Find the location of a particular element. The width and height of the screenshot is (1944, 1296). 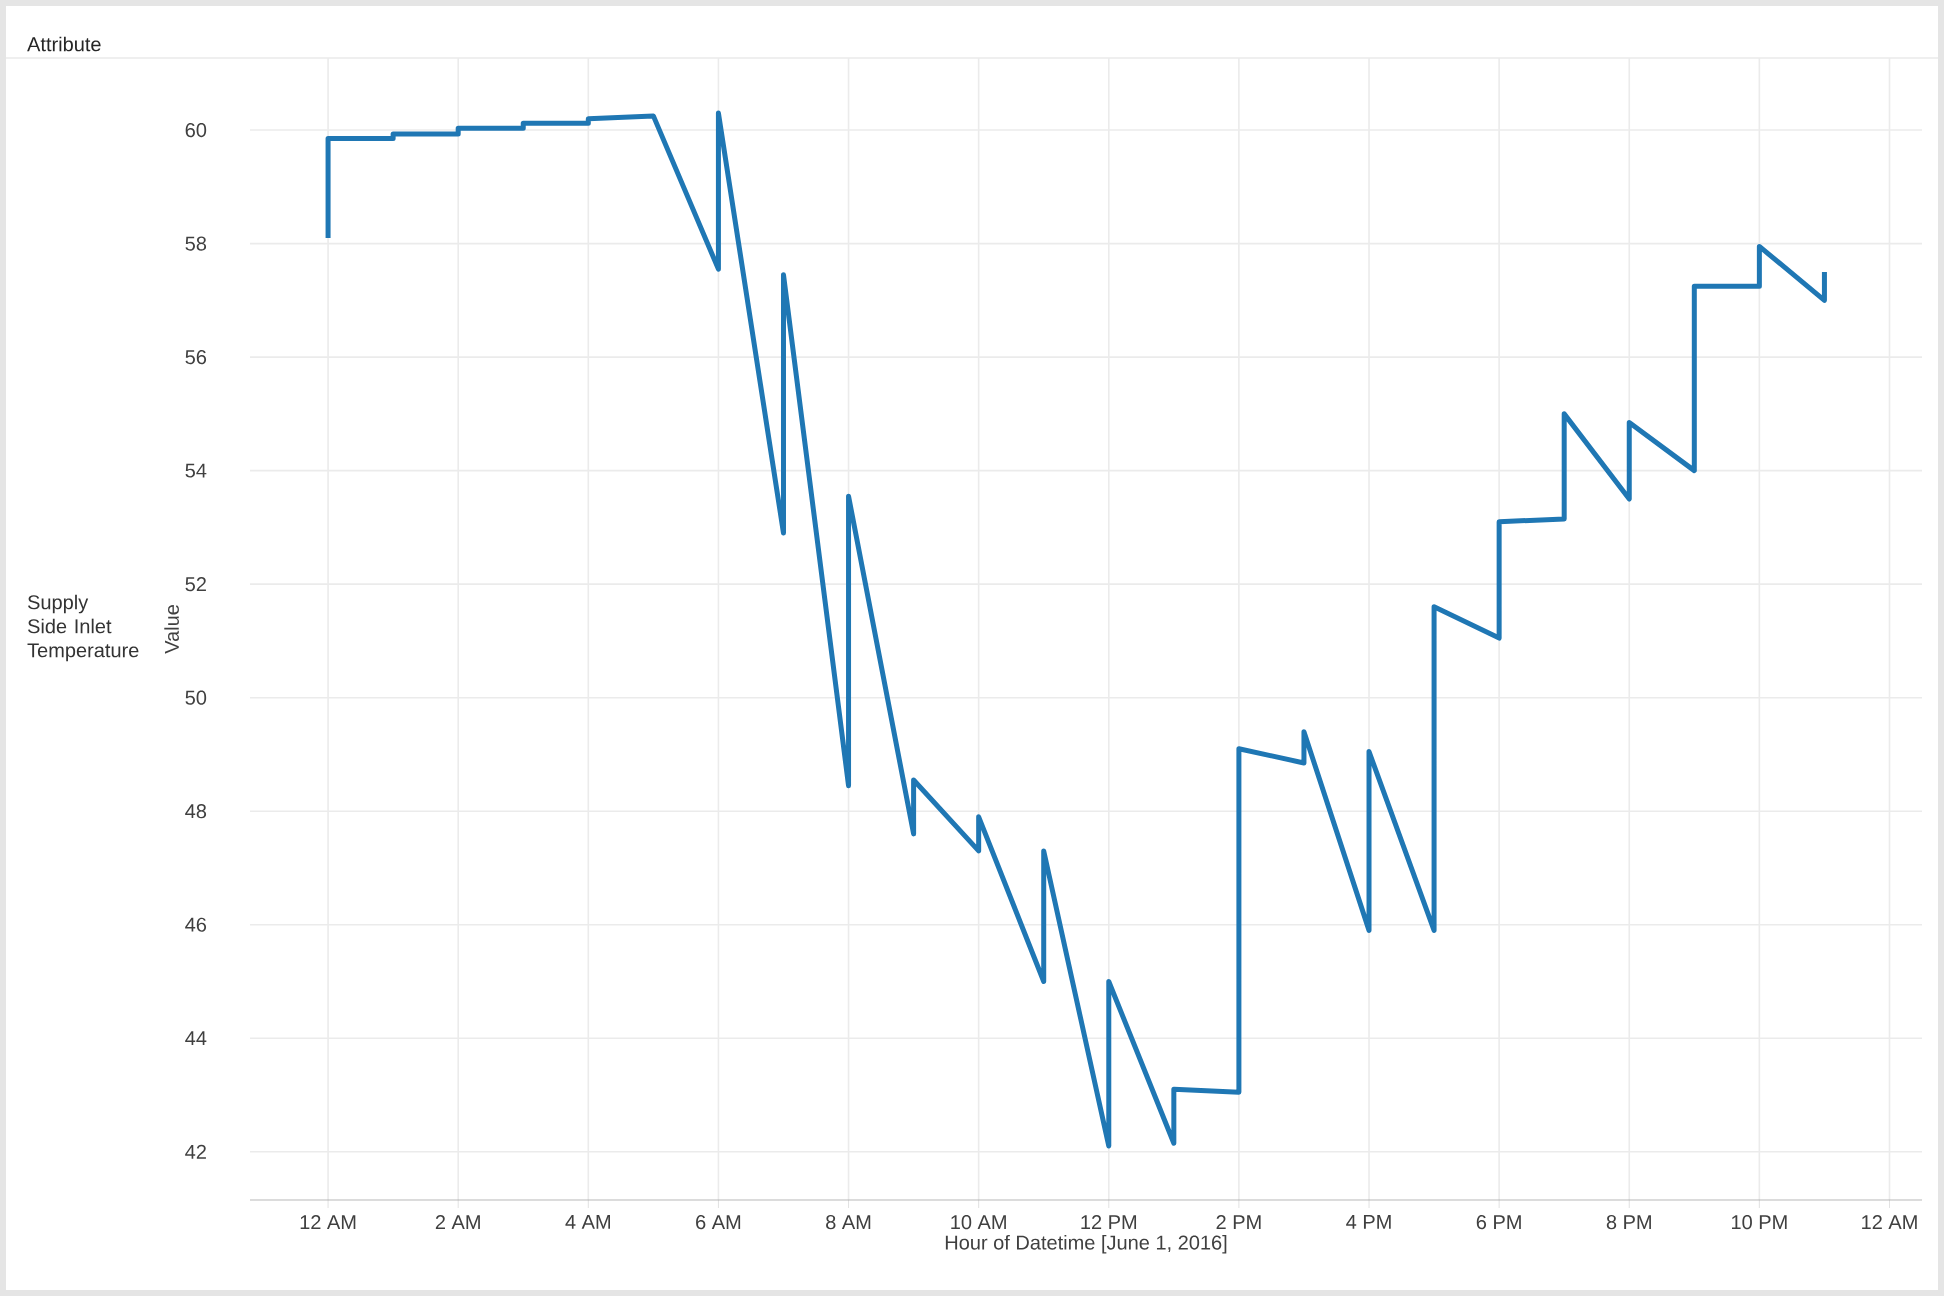

x-tick-label: 6 AM is located at coordinates (718, 1222).